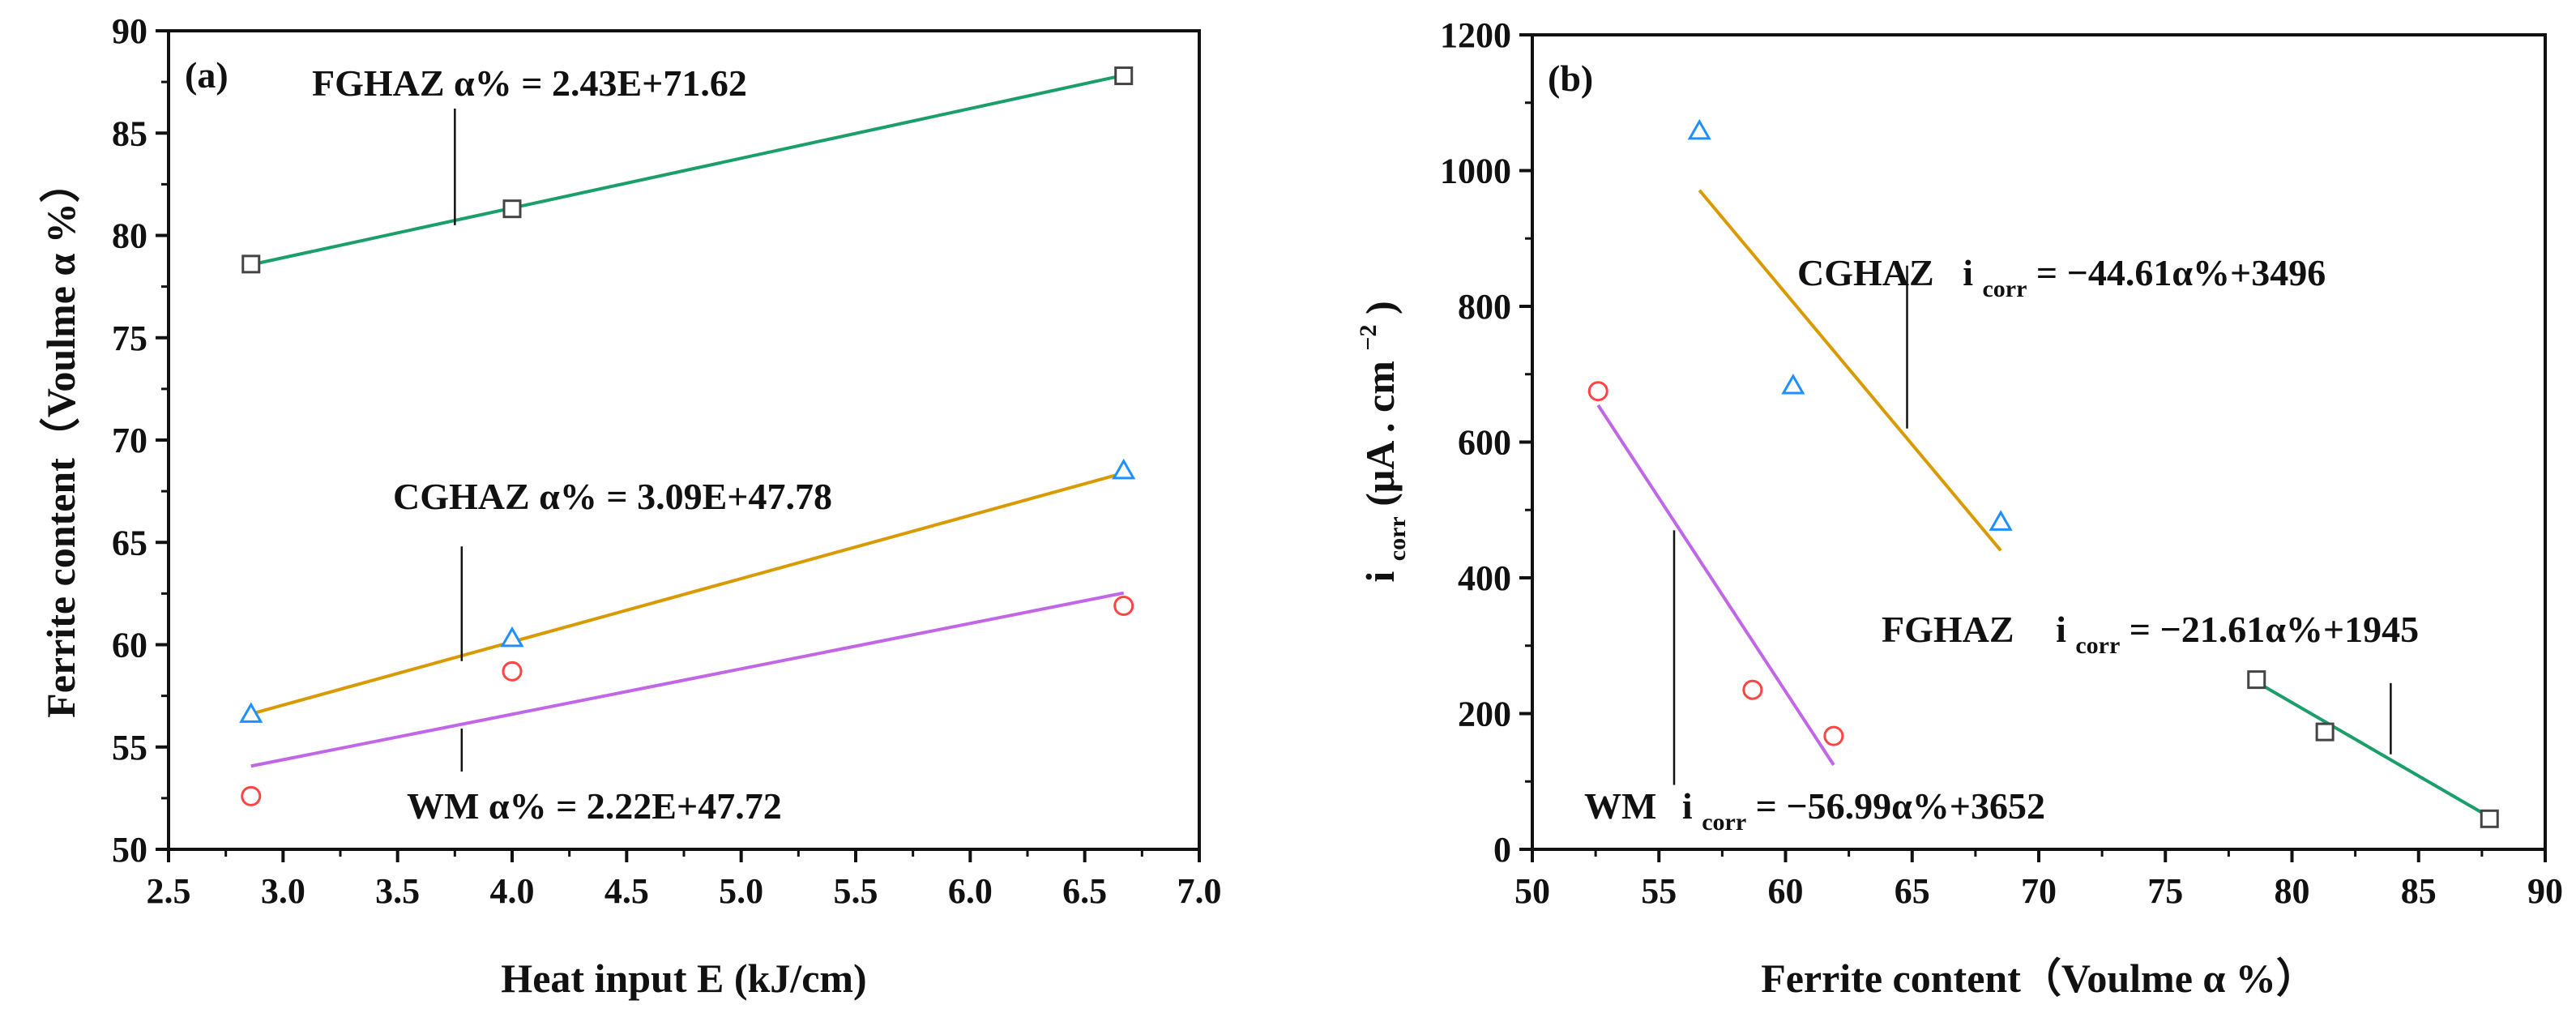  Describe the element at coordinates (1968, 272) in the screenshot. I see `panel-b-cghaz-i: i` at that location.